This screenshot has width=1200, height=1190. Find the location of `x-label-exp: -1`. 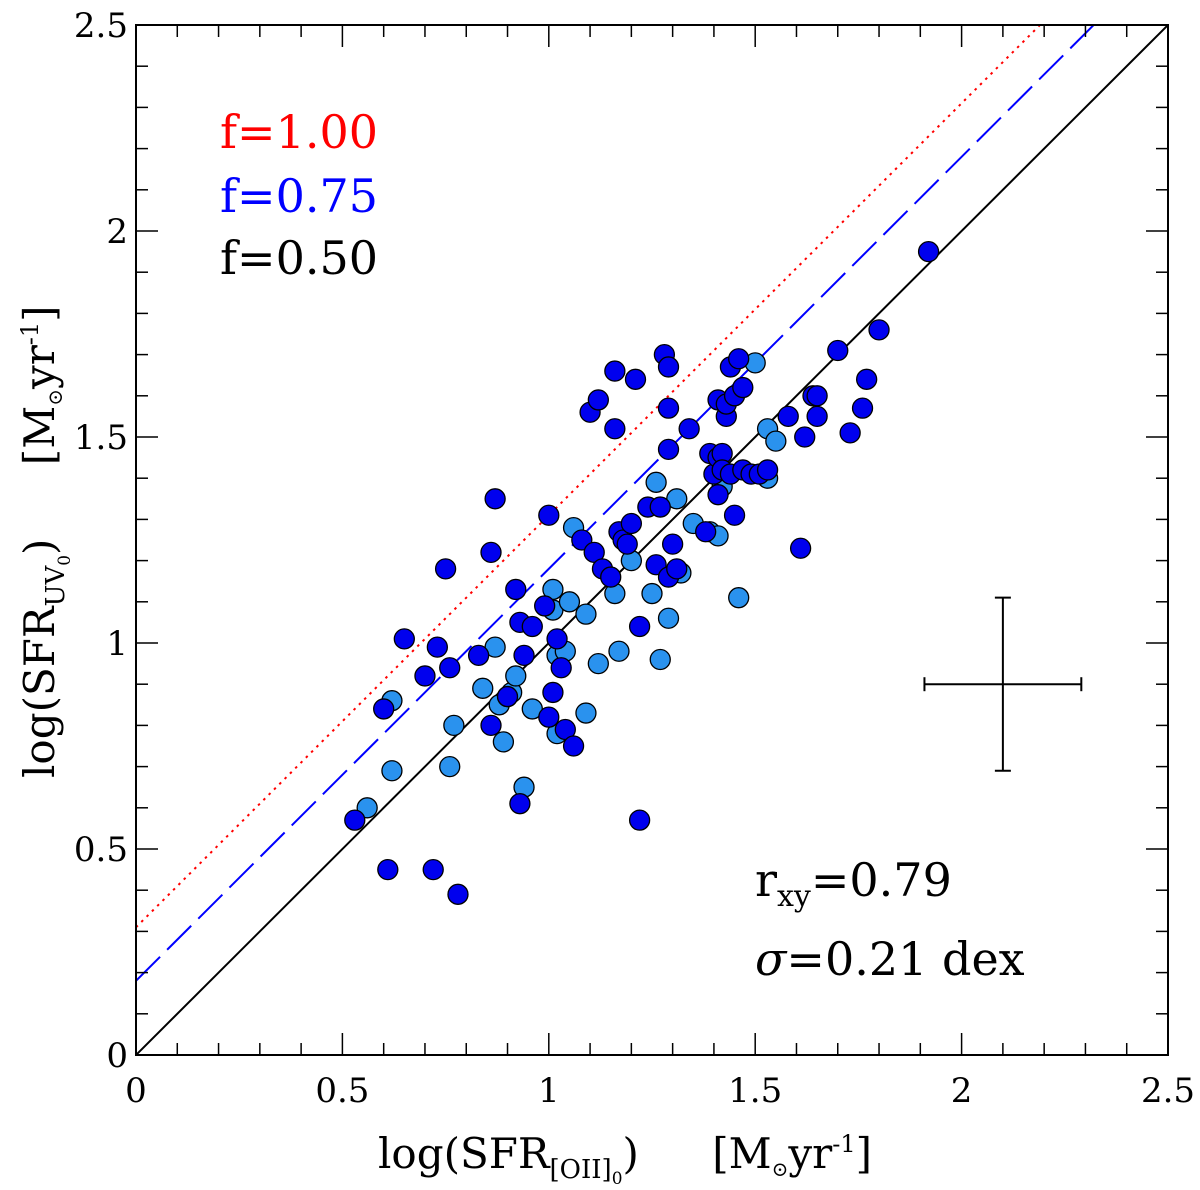

x-label-exp: -1 is located at coordinates (843, 1144).